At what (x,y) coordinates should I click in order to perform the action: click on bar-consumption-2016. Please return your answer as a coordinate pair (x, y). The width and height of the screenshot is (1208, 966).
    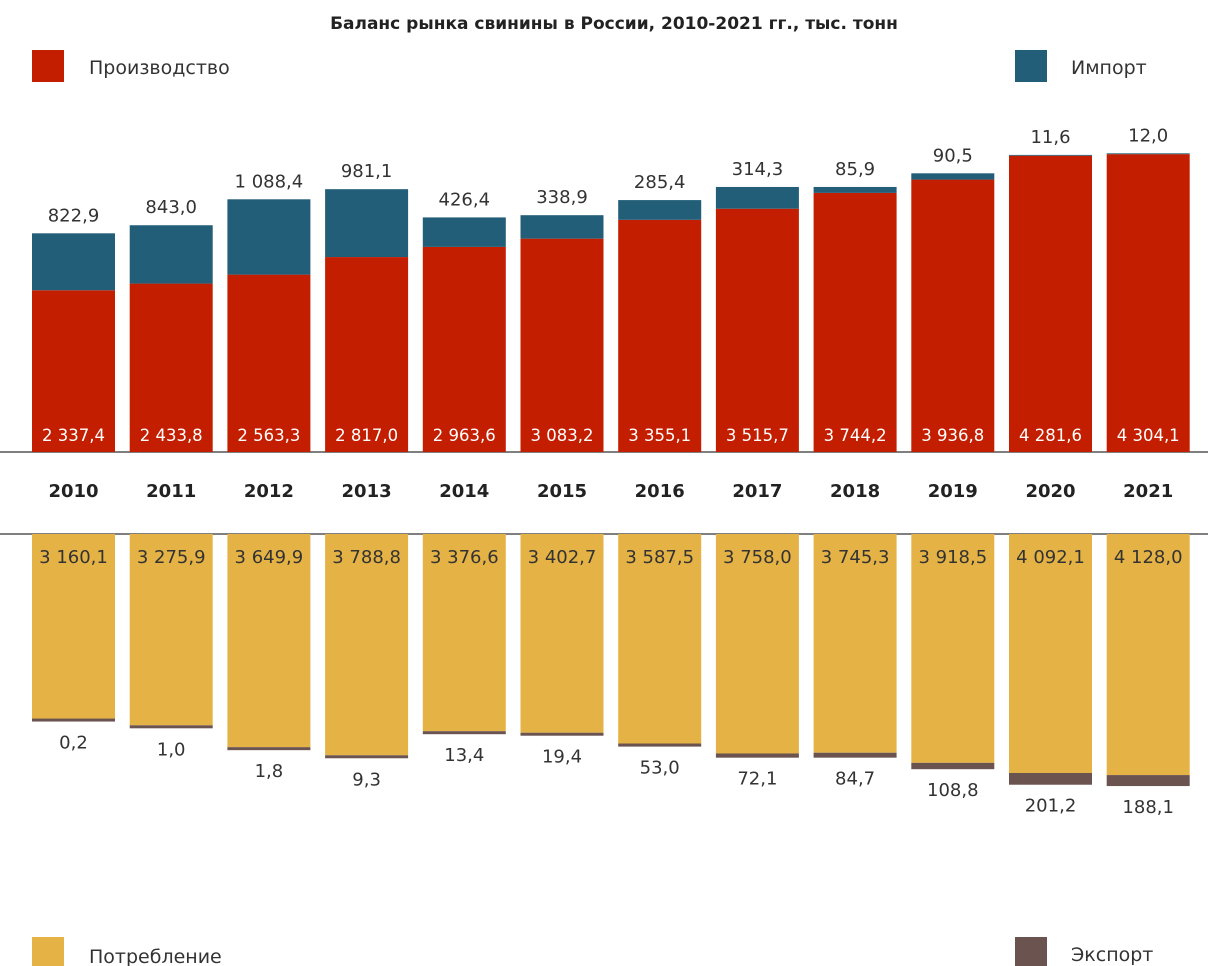
    Looking at the image, I should click on (660, 639).